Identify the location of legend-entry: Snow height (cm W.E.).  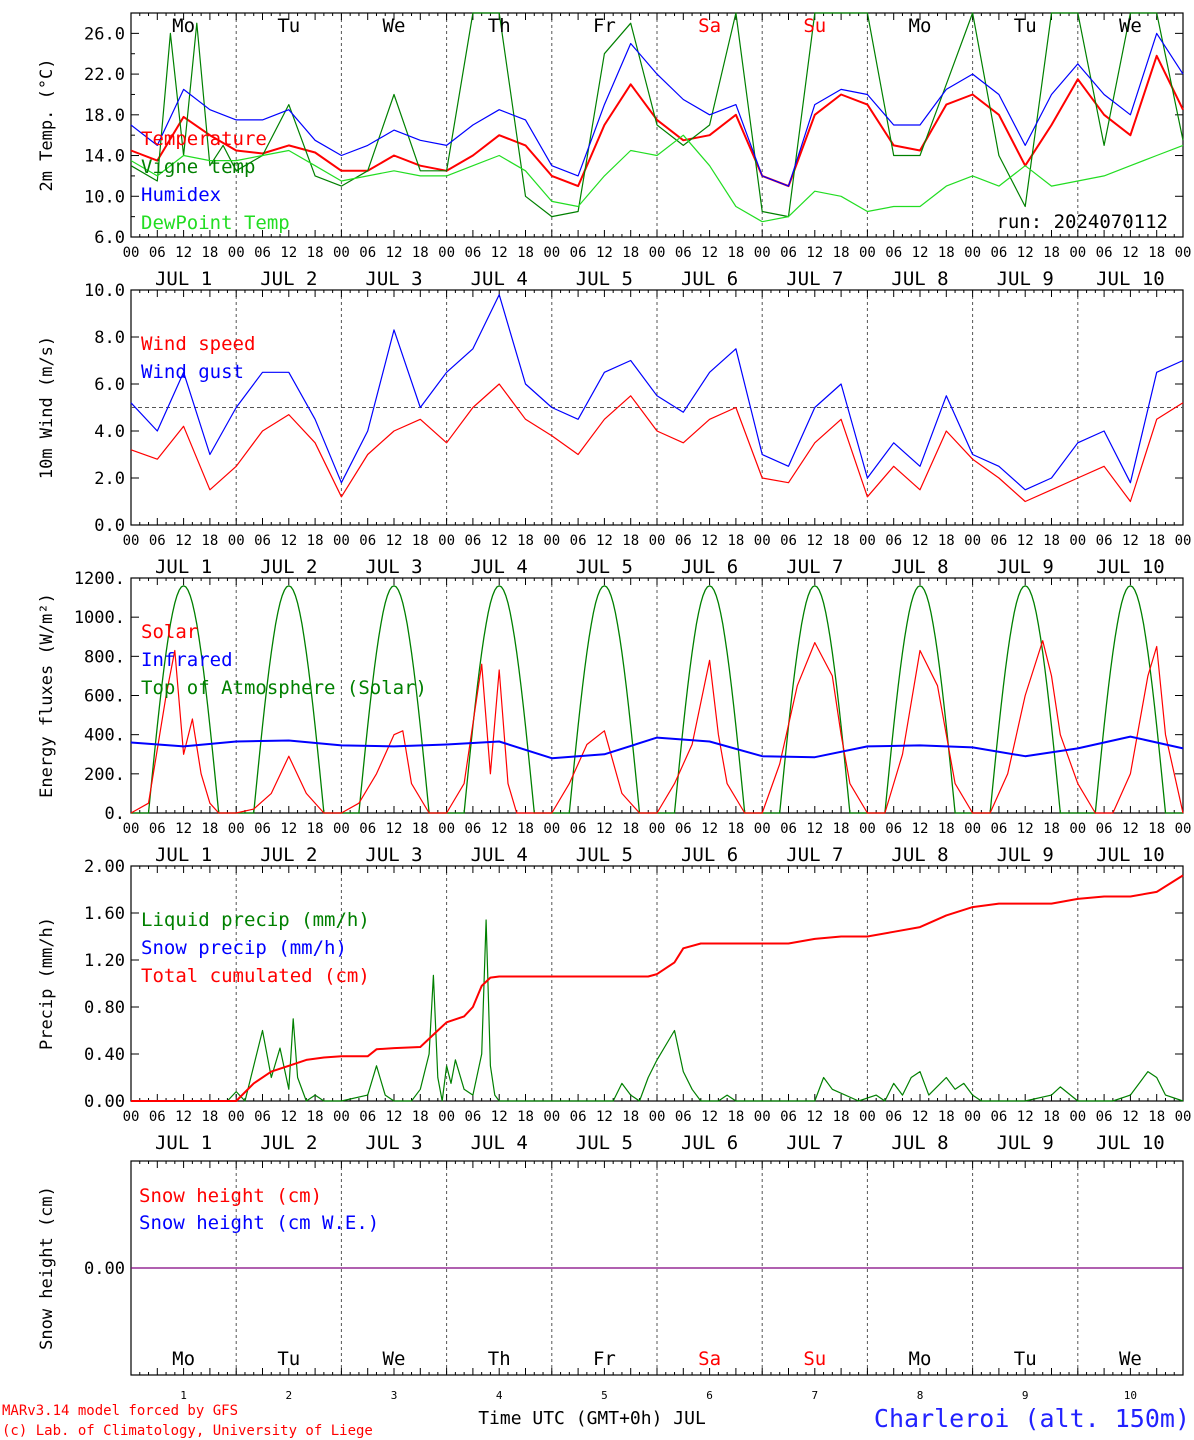
(259, 1223).